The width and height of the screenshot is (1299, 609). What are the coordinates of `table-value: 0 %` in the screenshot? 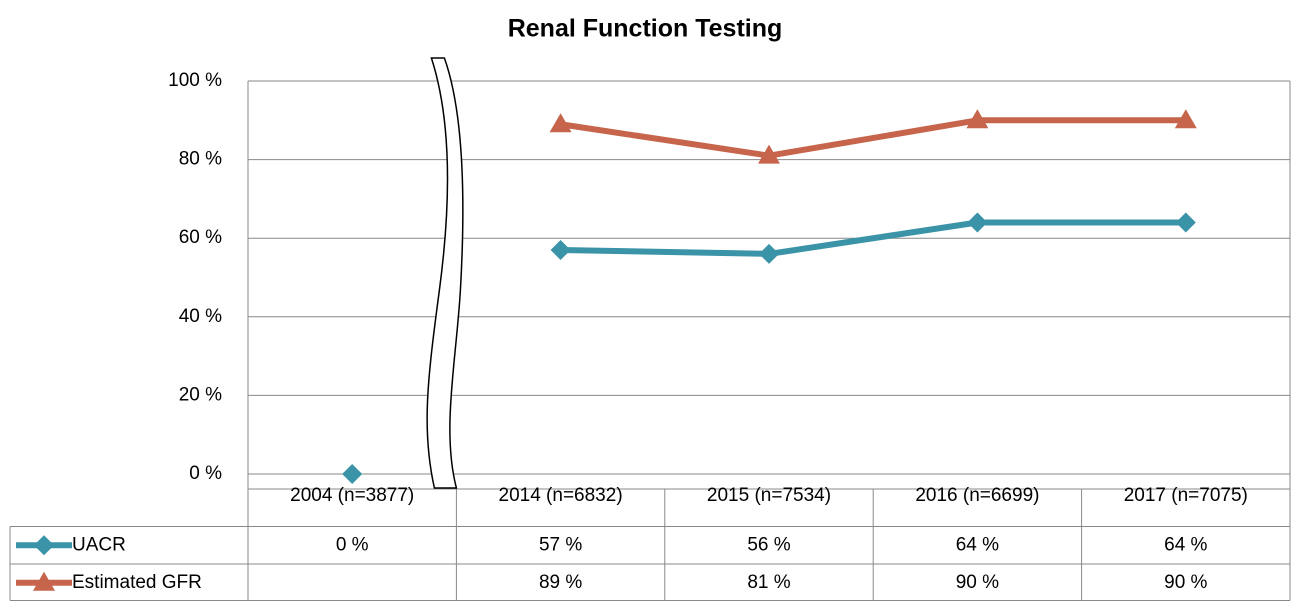 It's located at (352, 544).